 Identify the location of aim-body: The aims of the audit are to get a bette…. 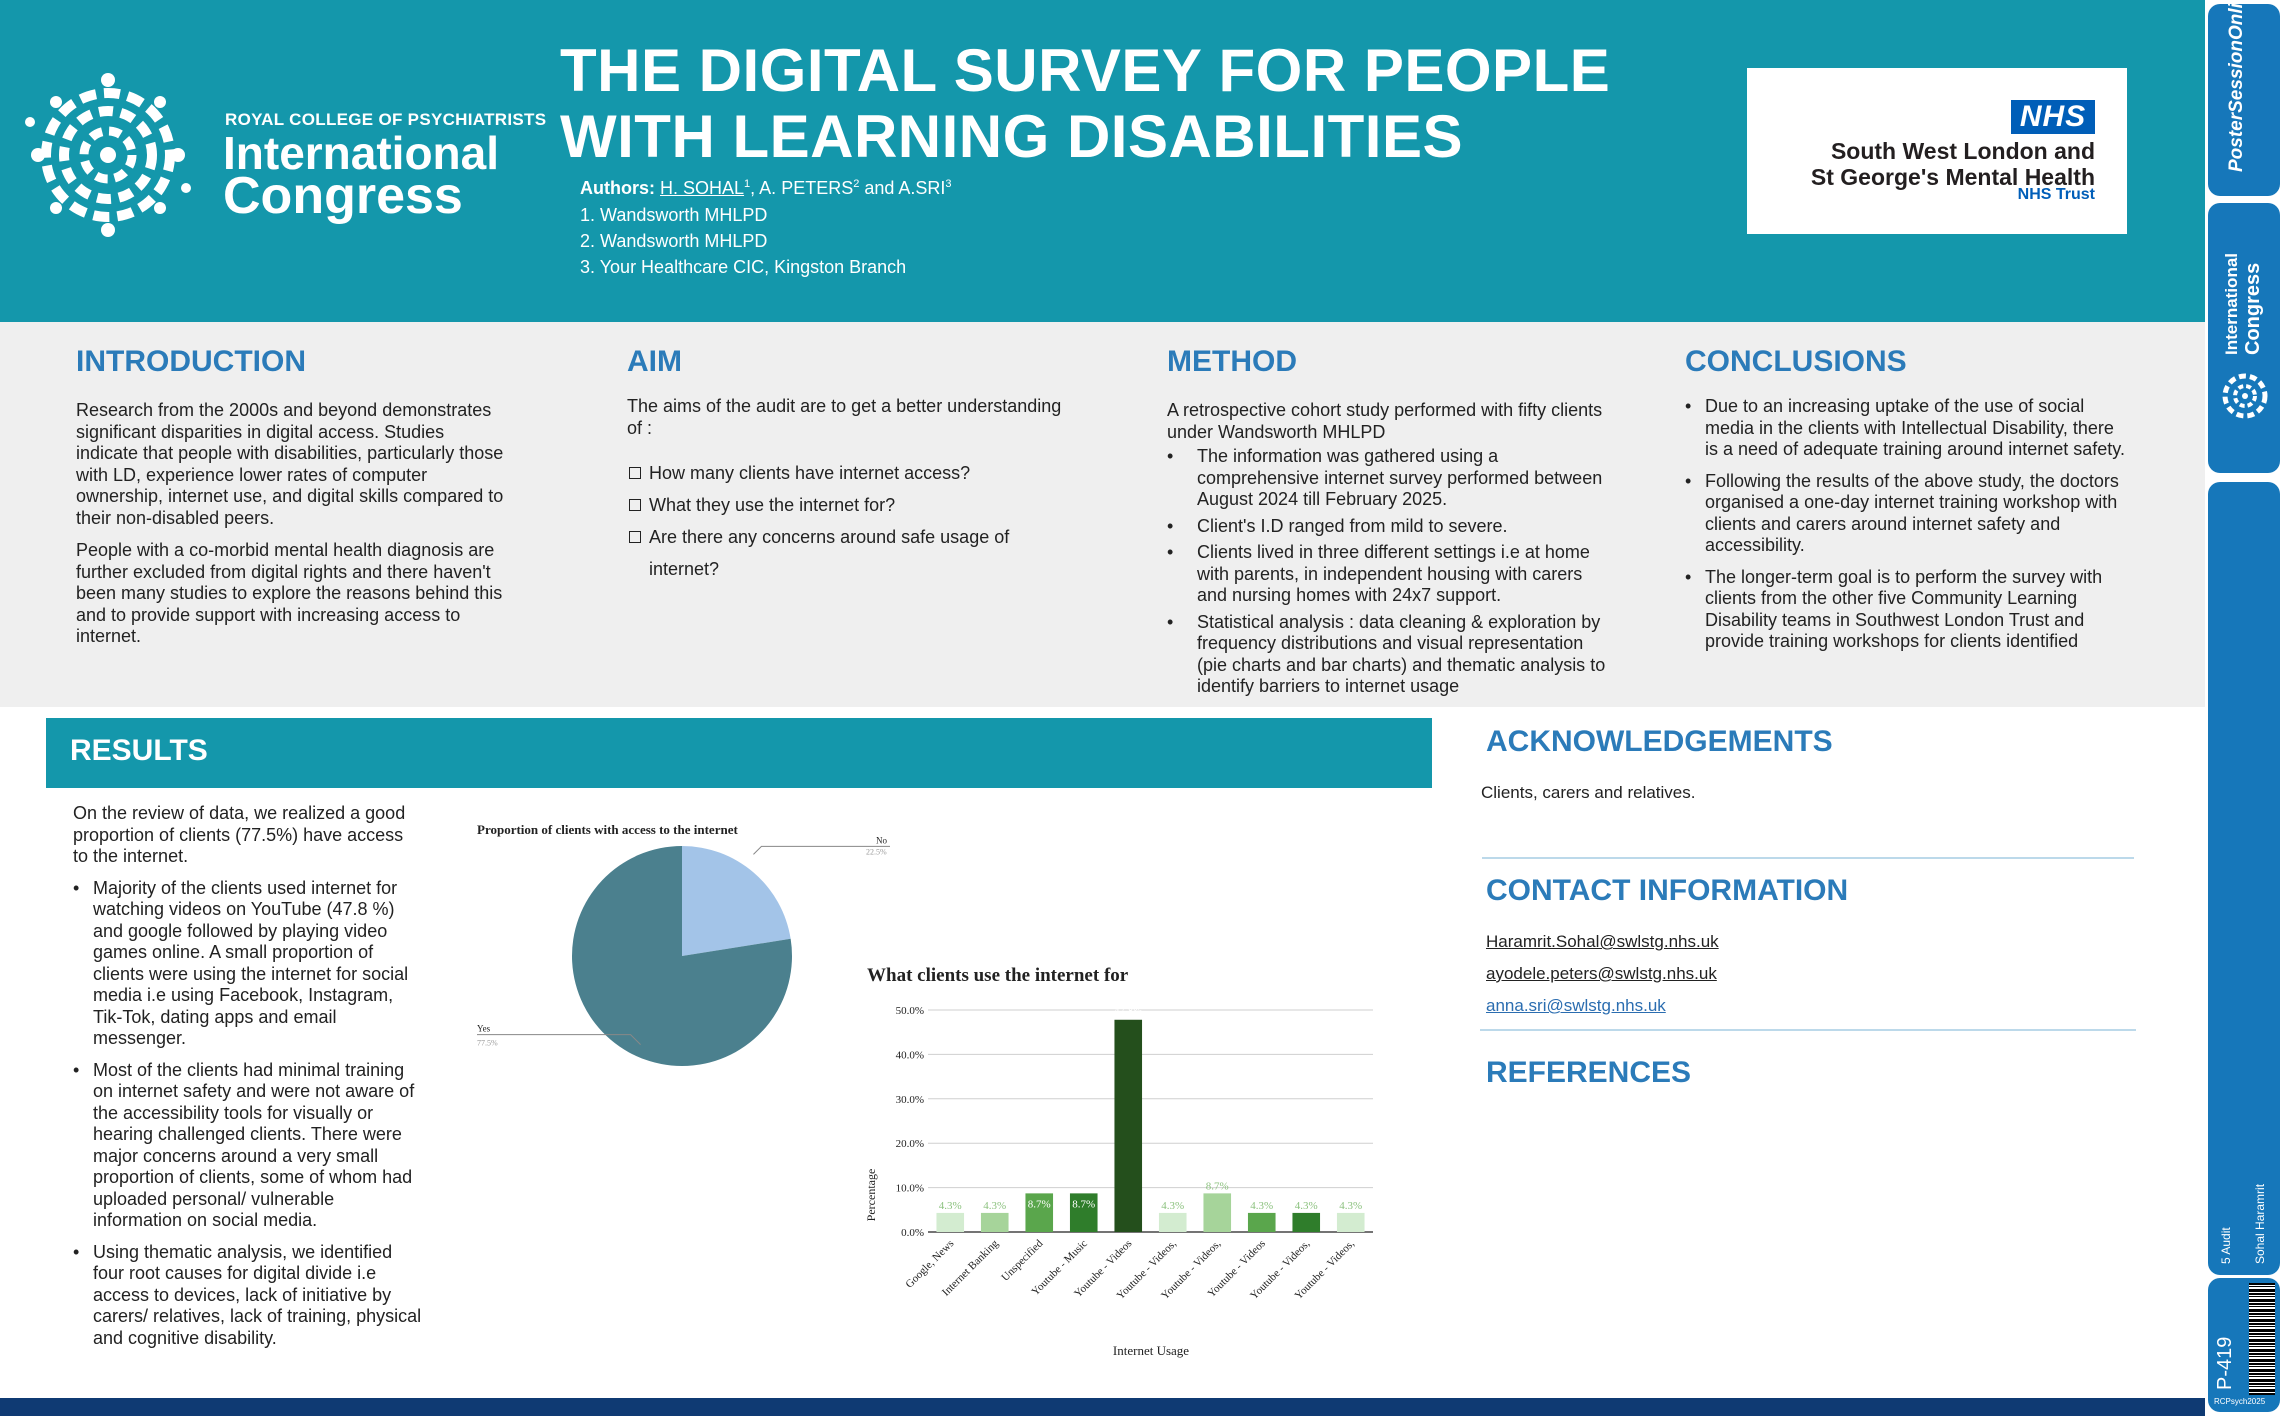
(847, 490).